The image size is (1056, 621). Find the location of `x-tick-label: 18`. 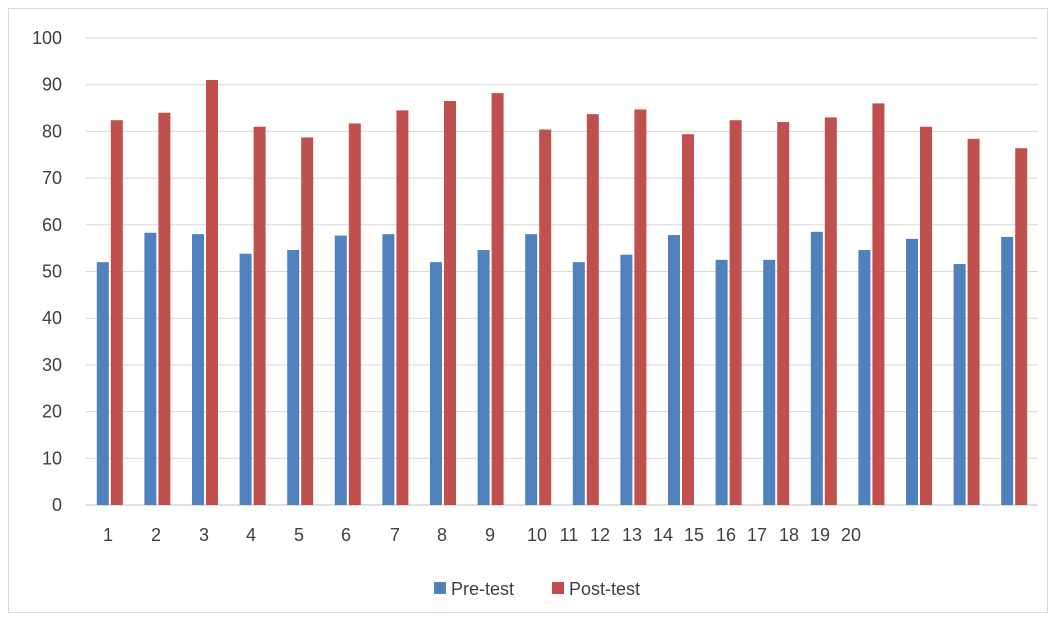

x-tick-label: 18 is located at coordinates (789, 535).